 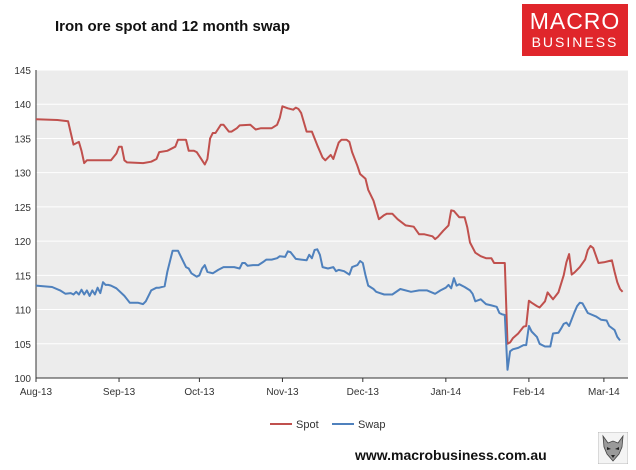 I want to click on x-tick-label: Oct-13, so click(x=199, y=392).